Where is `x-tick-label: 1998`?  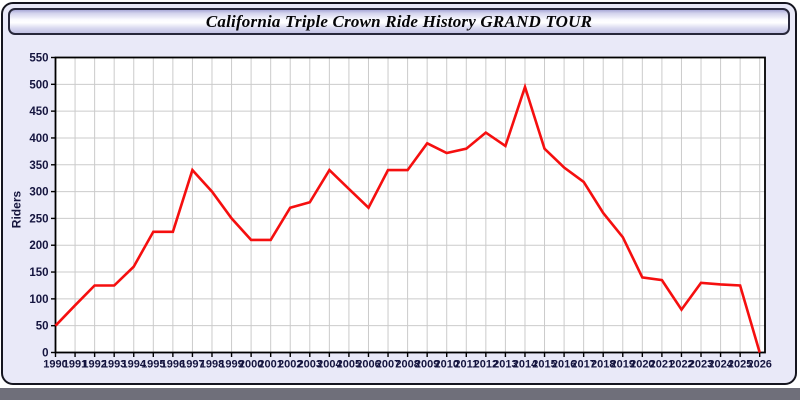 x-tick-label: 1998 is located at coordinates (212, 365).